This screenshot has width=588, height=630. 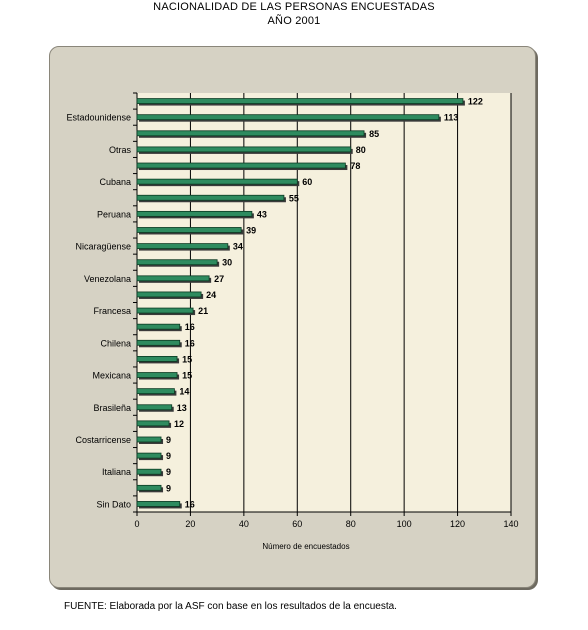 I want to click on category-label: Estadounidense, so click(x=98, y=118).